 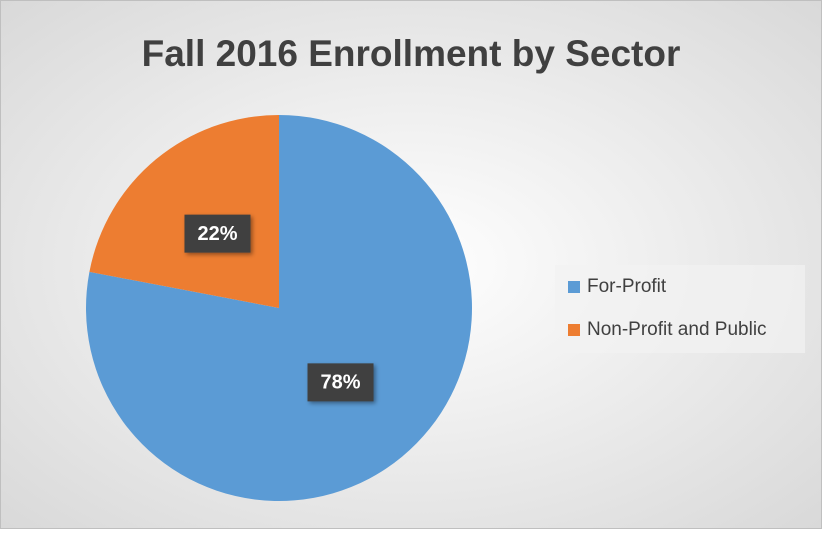 What do you see at coordinates (677, 329) in the screenshot?
I see `legend-label: Non-Profit and Public` at bounding box center [677, 329].